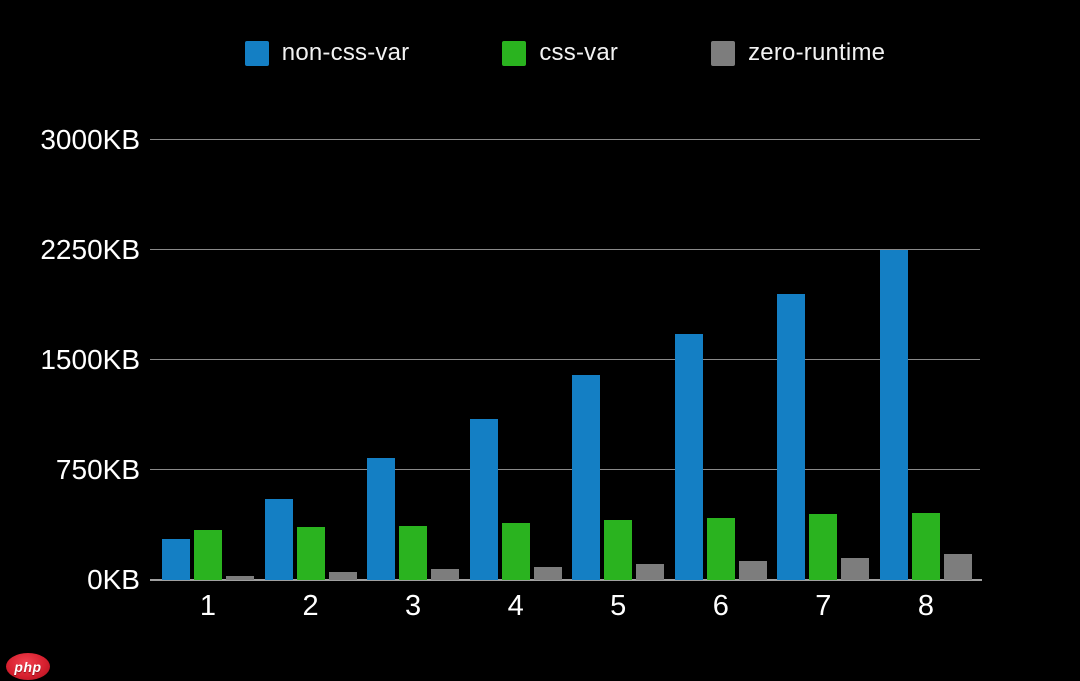 Image resolution: width=1080 pixels, height=681 pixels. I want to click on x-axis-baseline, so click(566, 580).